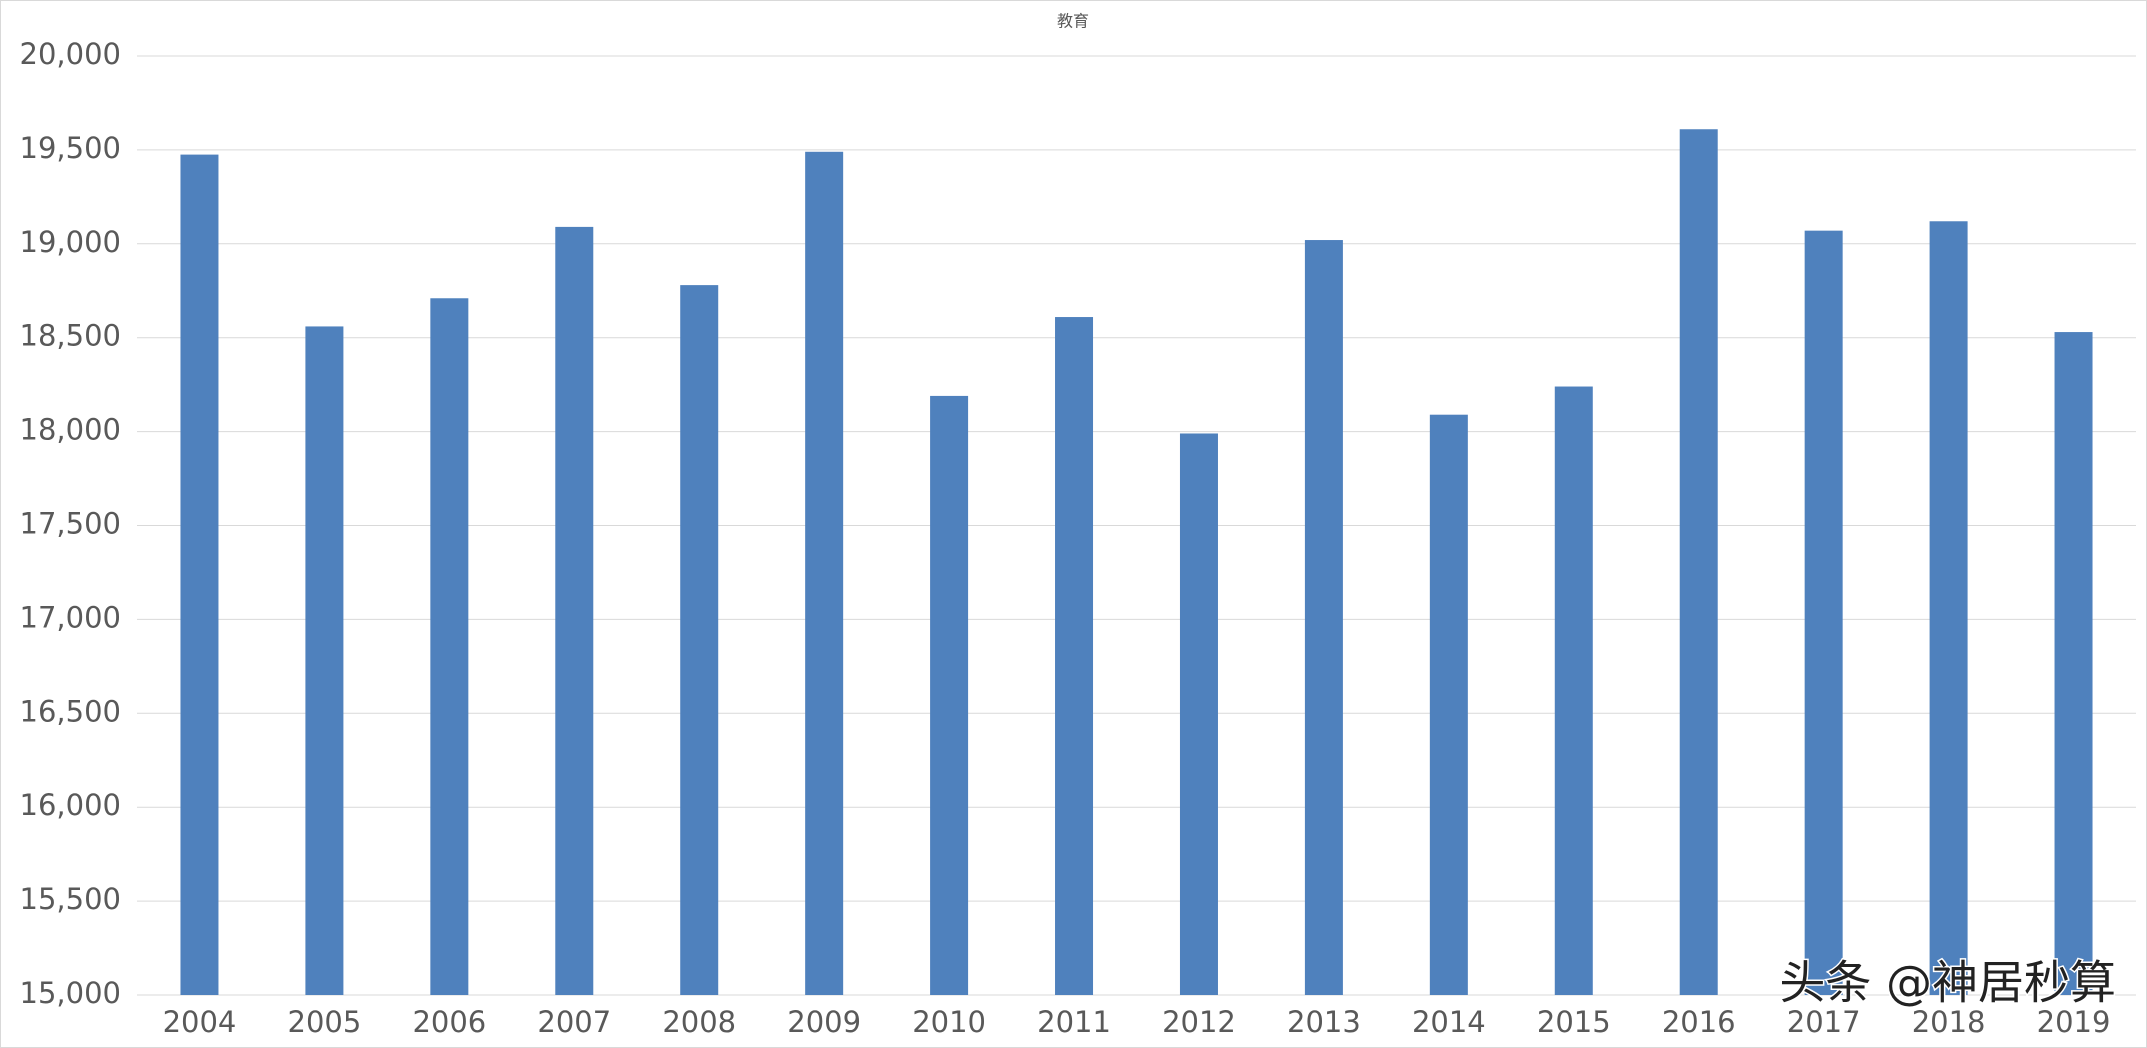 Image resolution: width=2147 pixels, height=1048 pixels. What do you see at coordinates (70, 430) in the screenshot?
I see `y-tick-label: 18,000` at bounding box center [70, 430].